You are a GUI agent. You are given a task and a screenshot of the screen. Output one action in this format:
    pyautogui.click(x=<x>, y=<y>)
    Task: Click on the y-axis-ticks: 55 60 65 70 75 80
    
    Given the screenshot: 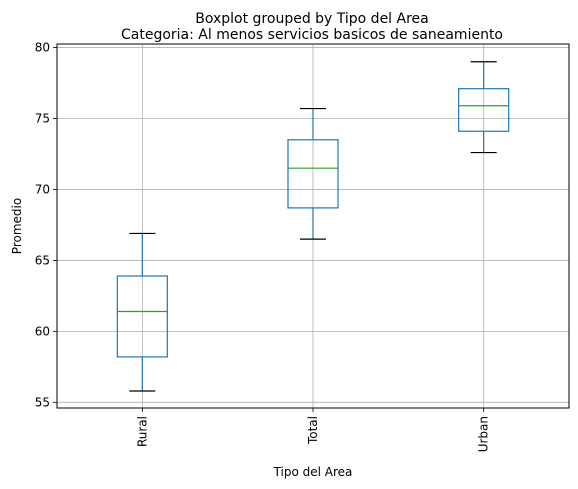 What is the action you would take?
    pyautogui.click(x=46, y=225)
    